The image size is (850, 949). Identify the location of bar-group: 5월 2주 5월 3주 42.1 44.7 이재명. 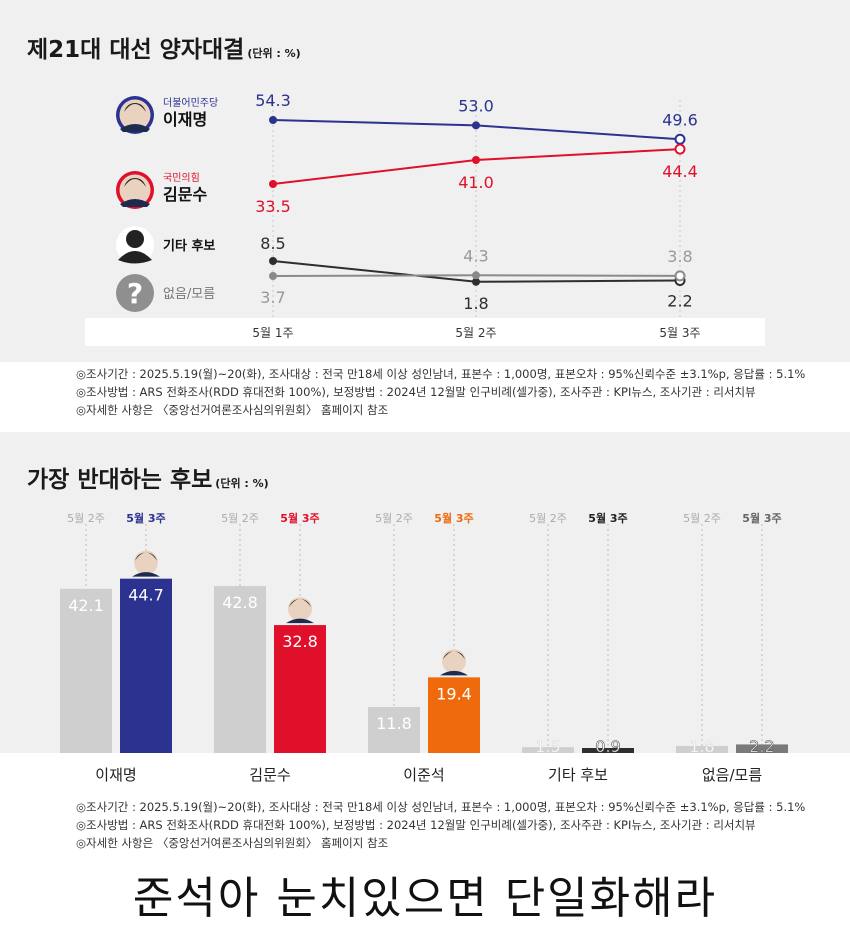
(116, 647).